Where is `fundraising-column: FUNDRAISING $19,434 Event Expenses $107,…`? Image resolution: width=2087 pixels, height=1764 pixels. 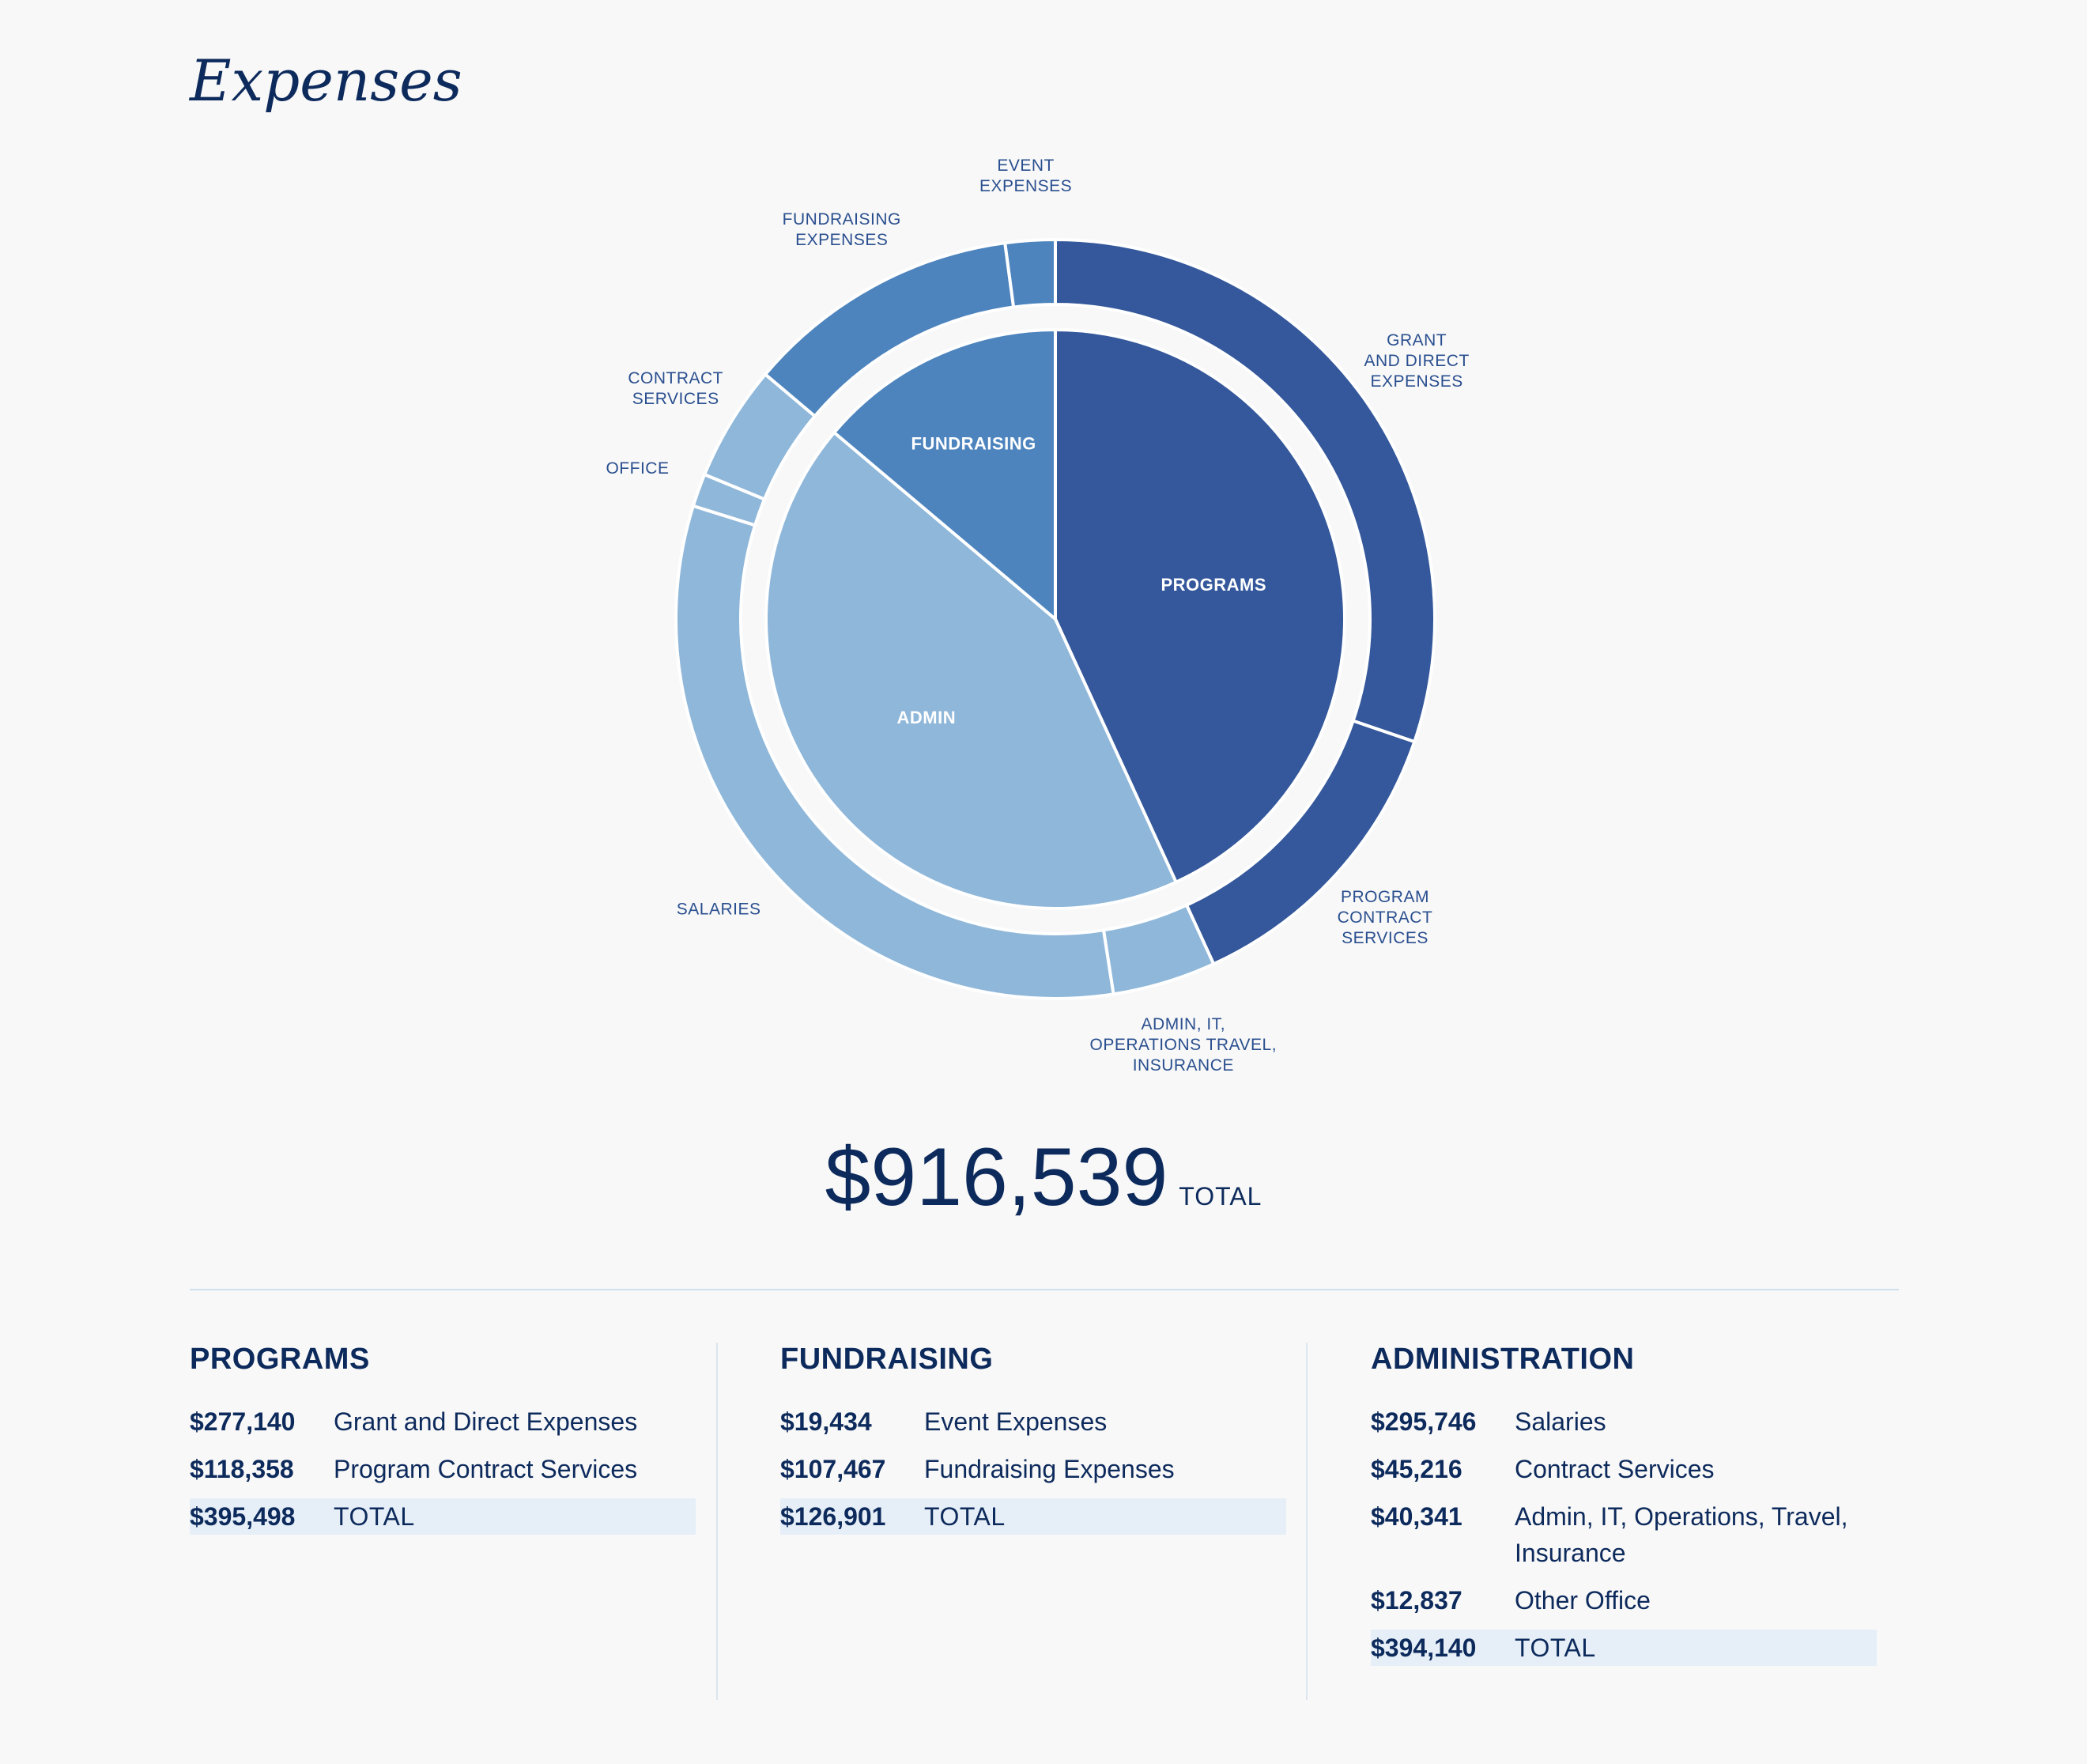 fundraising-column: FUNDRAISING $19,434 Event Expenses $107,… is located at coordinates (1033, 1444).